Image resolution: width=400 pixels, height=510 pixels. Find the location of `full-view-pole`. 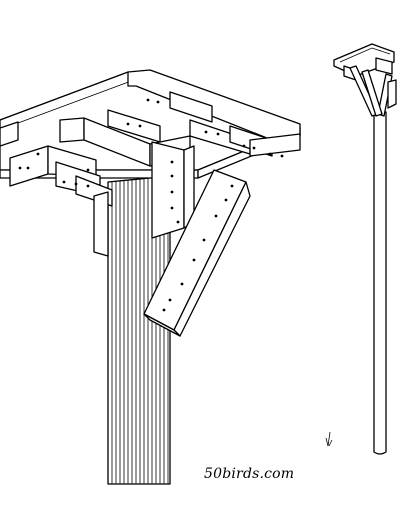

full-view-pole is located at coordinates (380, 283).